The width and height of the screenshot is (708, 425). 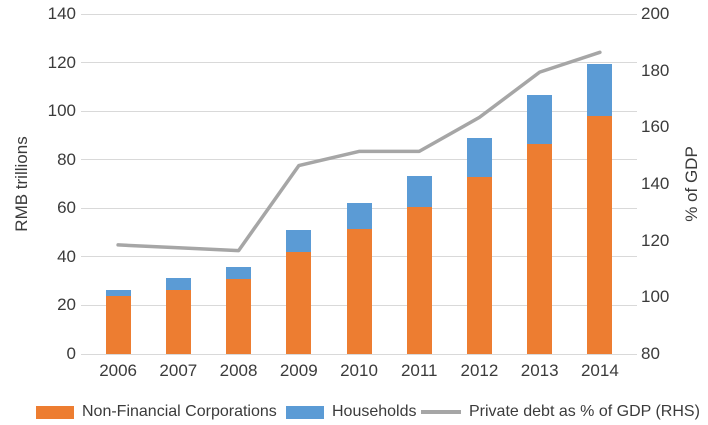 I want to click on left-axis-tick-label: 60, so click(x=66, y=208).